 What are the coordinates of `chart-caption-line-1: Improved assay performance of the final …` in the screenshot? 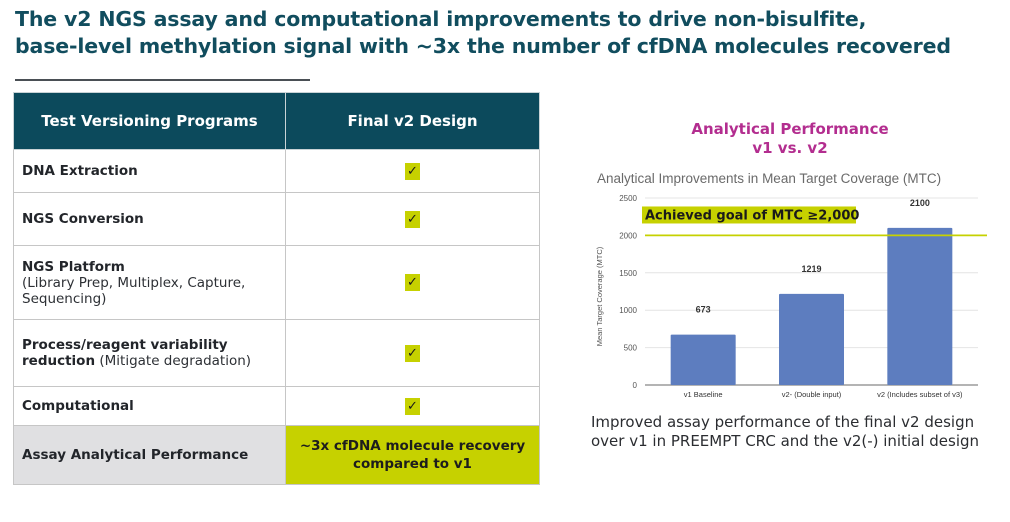 It's located at (783, 422).